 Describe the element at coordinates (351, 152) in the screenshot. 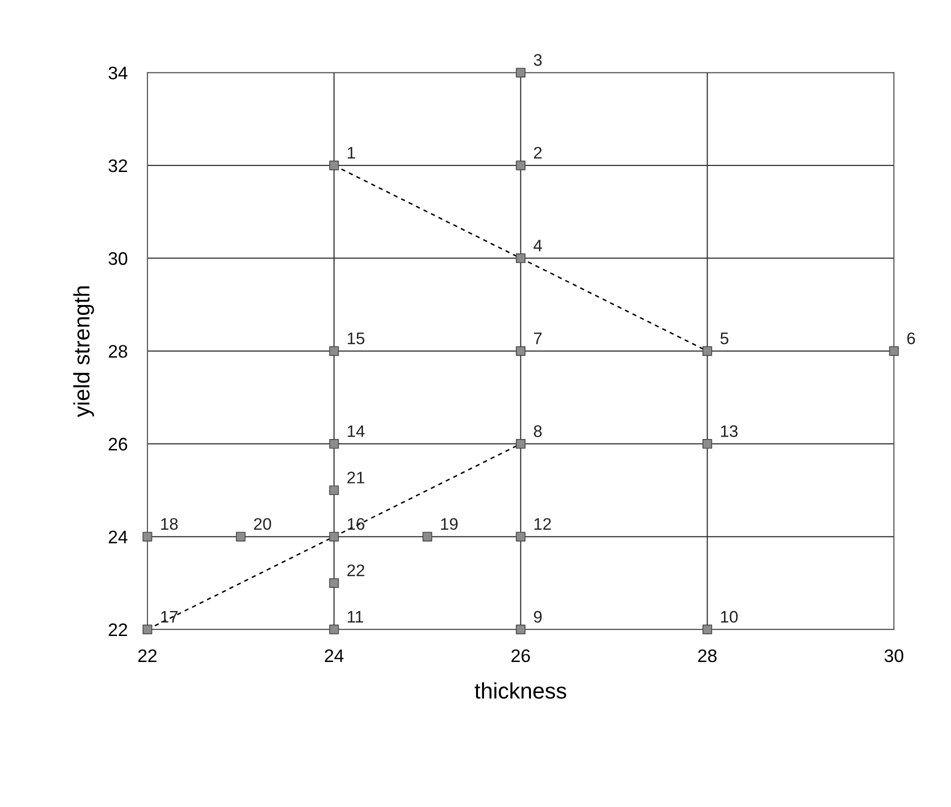

I see `annotation: 1` at that location.